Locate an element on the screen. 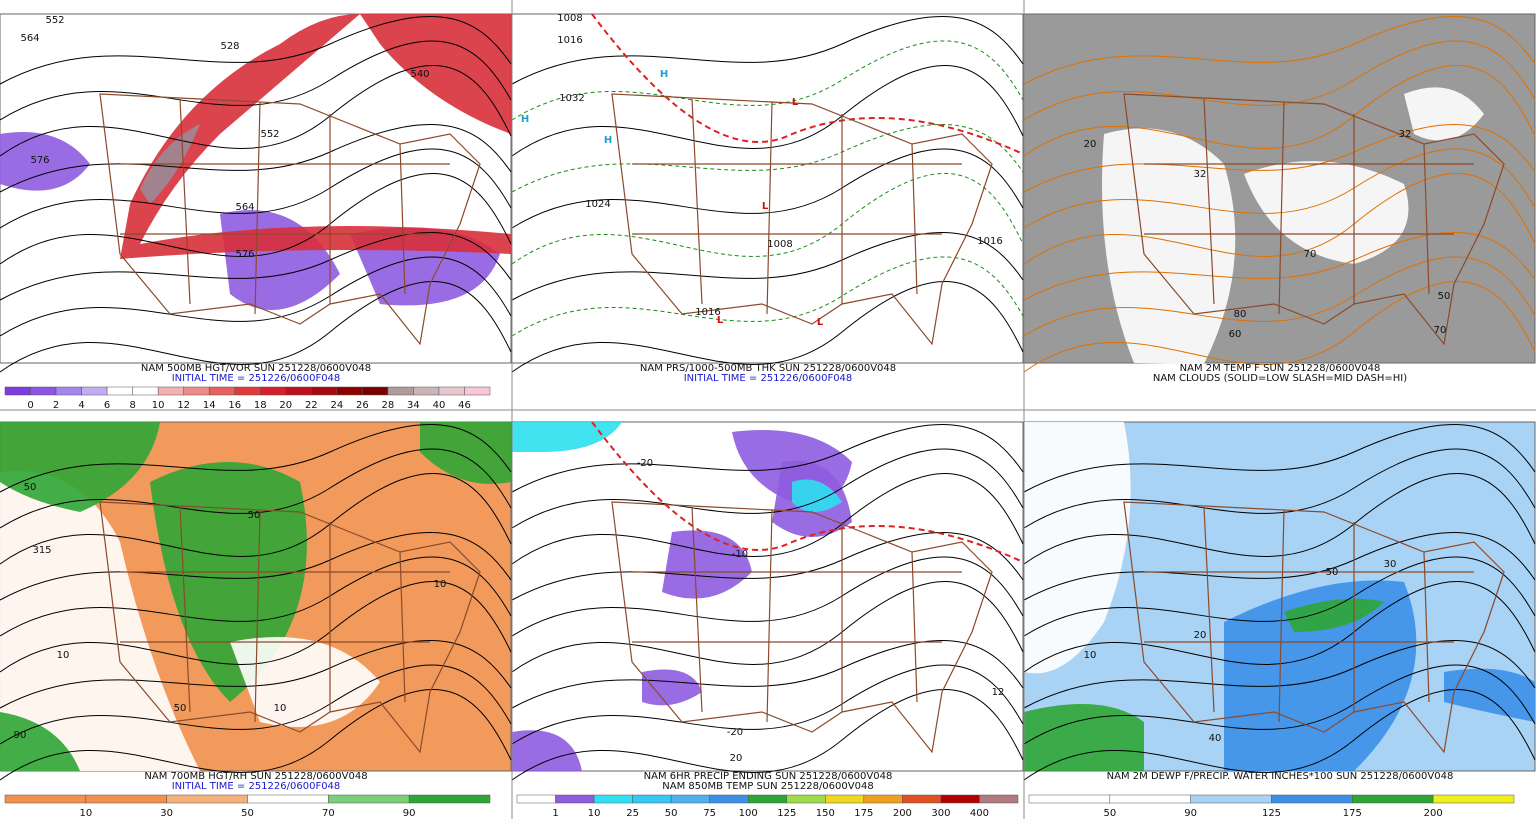  map-label: 576 is located at coordinates (39, 160).